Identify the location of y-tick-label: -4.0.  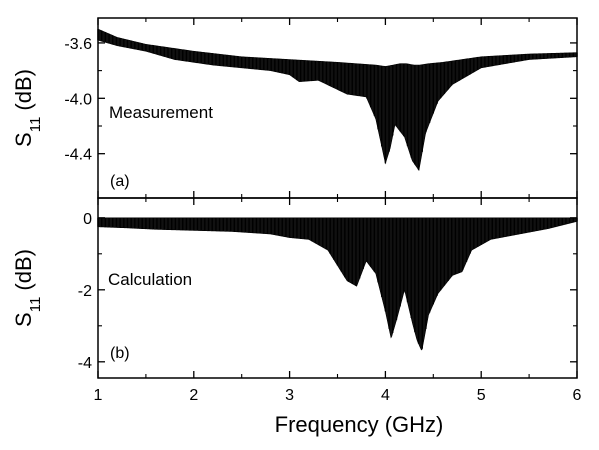
(78, 99).